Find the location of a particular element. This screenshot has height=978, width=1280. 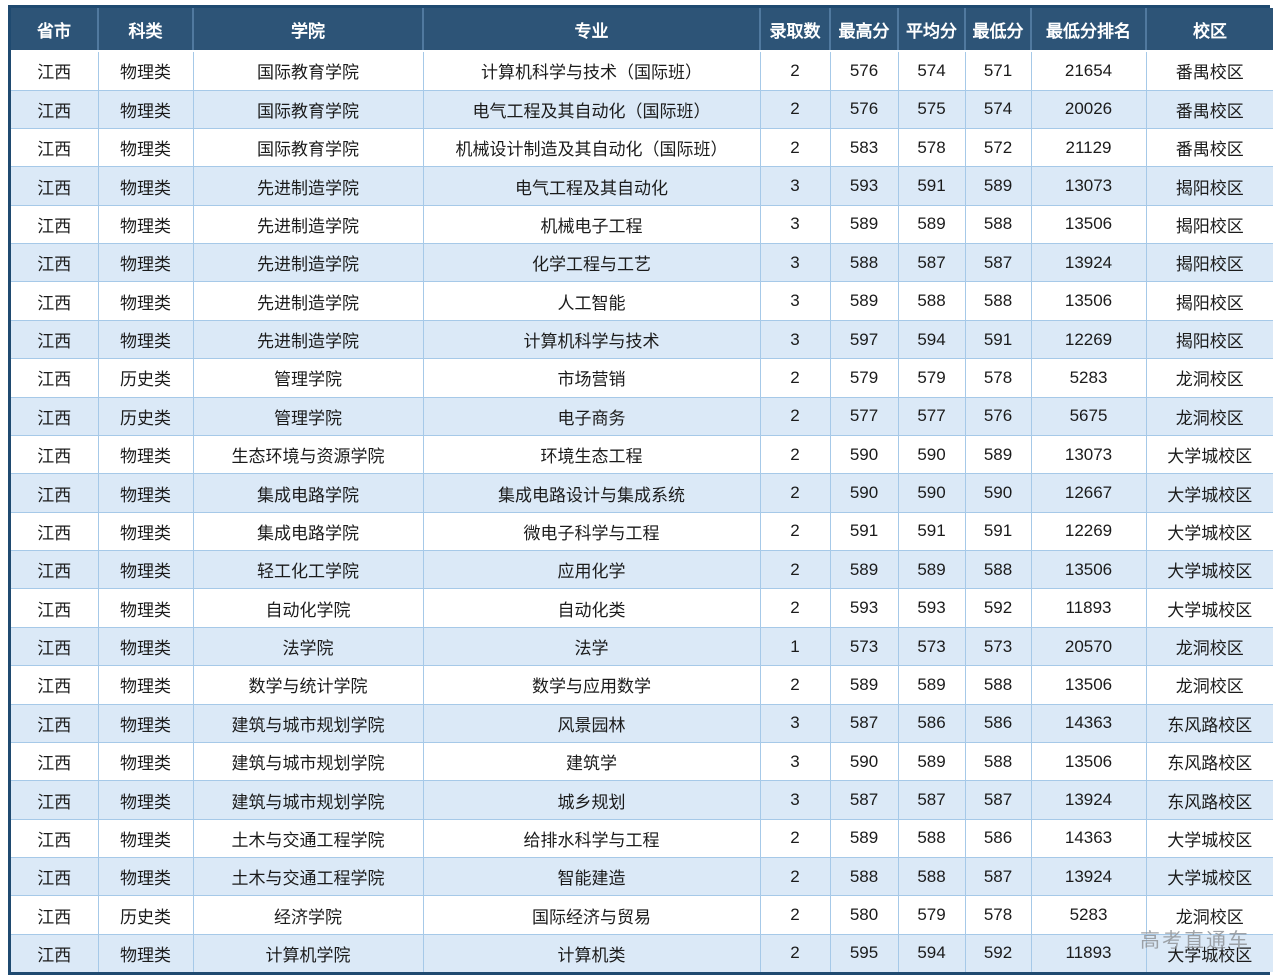

table-cell: 574 is located at coordinates (998, 109).